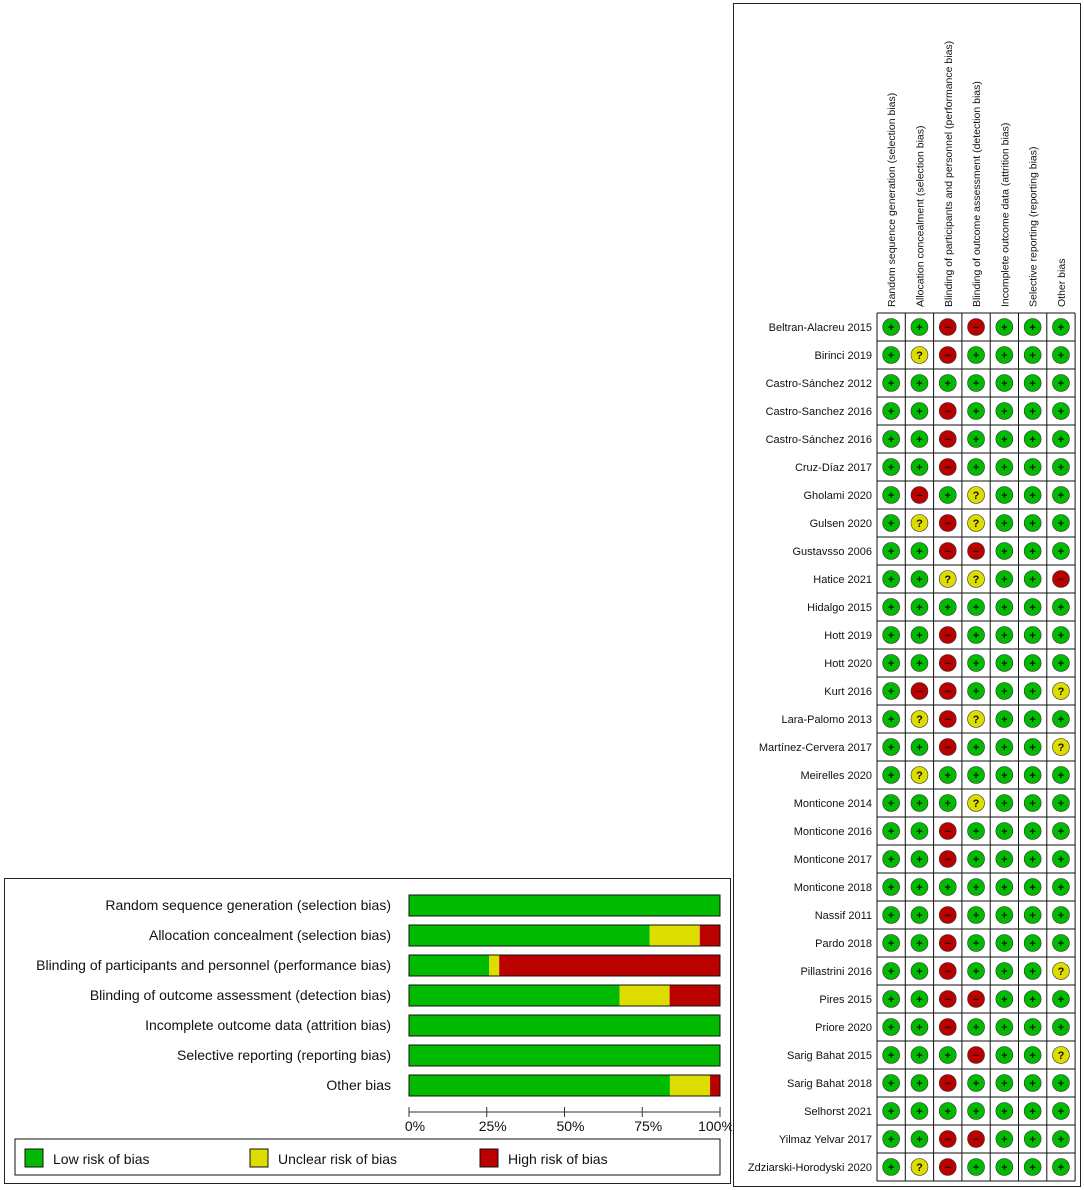 The width and height of the screenshot is (1084, 1190). Describe the element at coordinates (284, 1055) in the screenshot. I see `category-label: Selective reporting (reporting bias)` at that location.